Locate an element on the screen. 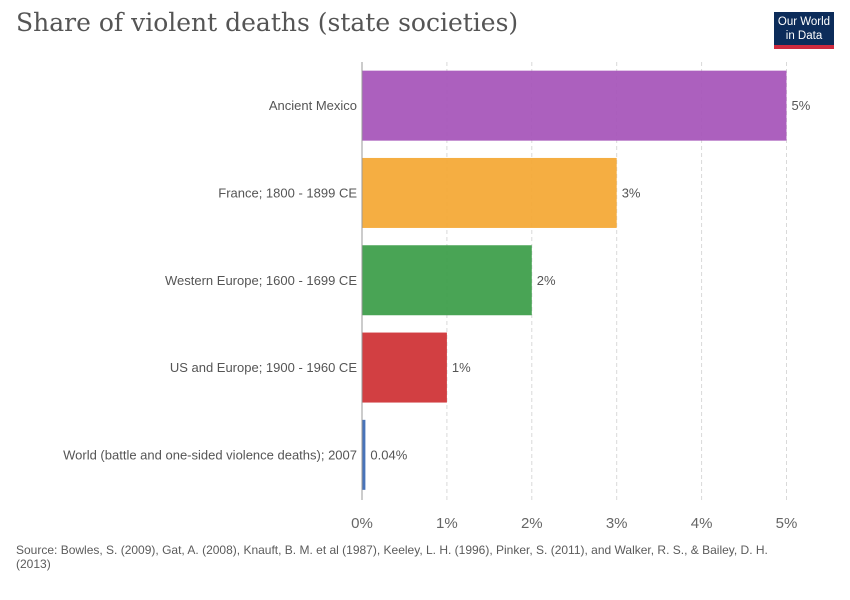 Image resolution: width=850 pixels, height=600 pixels. category-label: France; 1800 - 1899 CE is located at coordinates (287, 192).